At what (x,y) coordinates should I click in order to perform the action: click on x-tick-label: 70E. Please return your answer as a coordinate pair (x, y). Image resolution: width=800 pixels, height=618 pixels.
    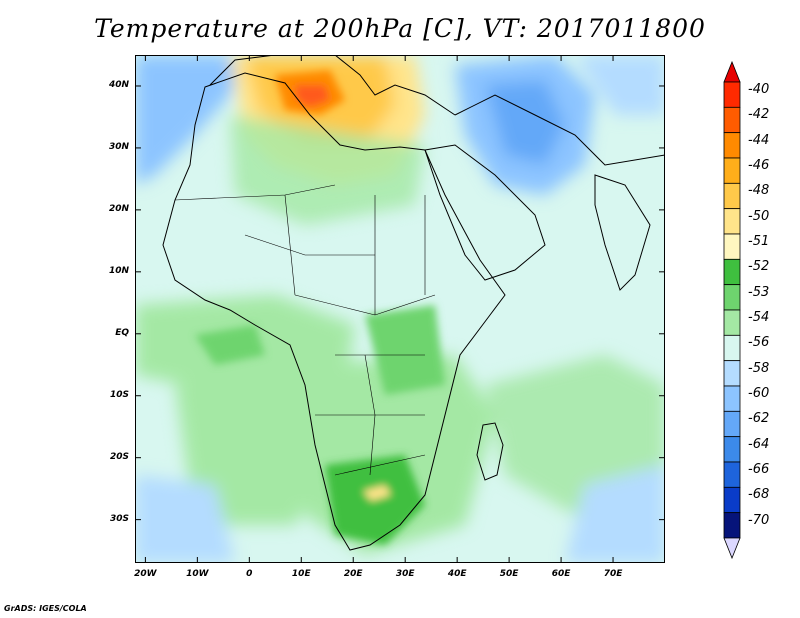
    Looking at the image, I should click on (613, 574).